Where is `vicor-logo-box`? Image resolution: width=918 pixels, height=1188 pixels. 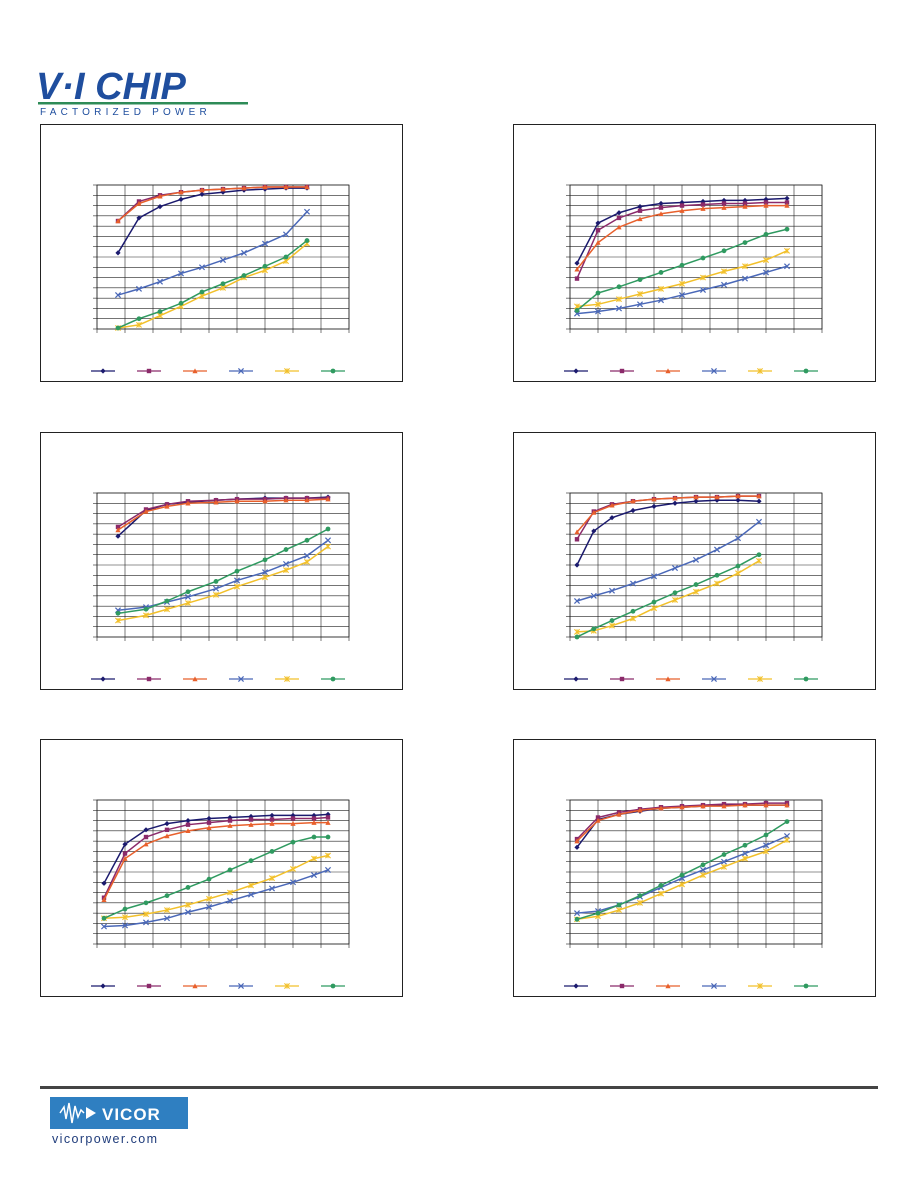
vicor-logo-box is located at coordinates (119, 1113).